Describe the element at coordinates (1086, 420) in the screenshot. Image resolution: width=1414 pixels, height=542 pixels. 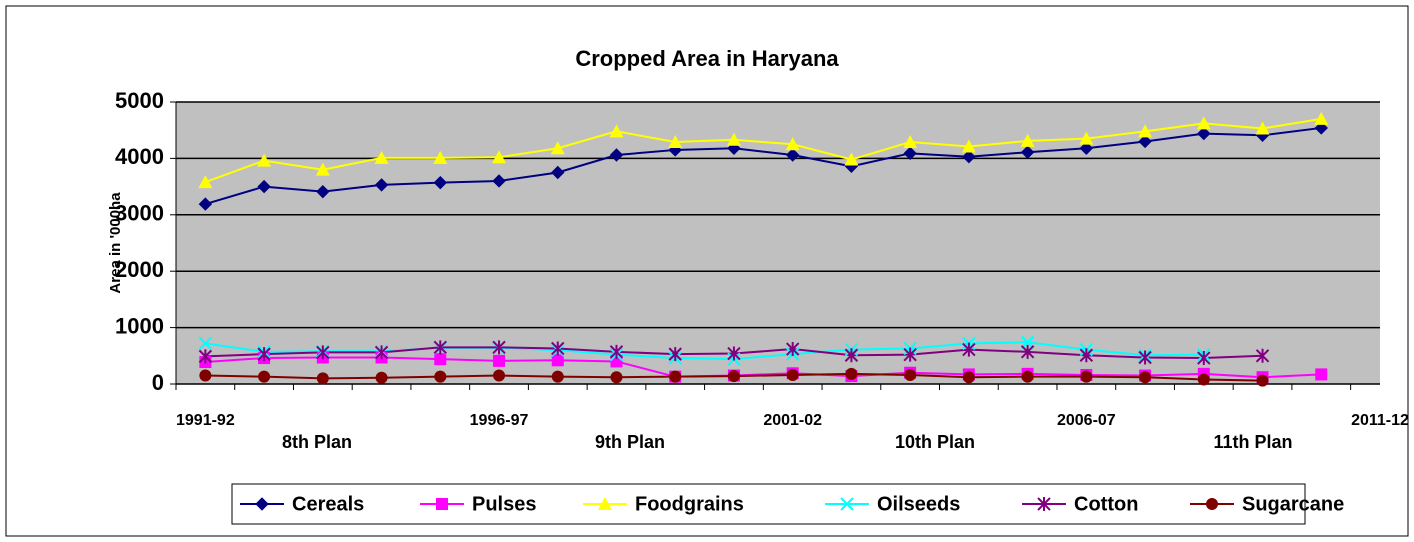
I see `x-tick-label: 2006-07` at that location.